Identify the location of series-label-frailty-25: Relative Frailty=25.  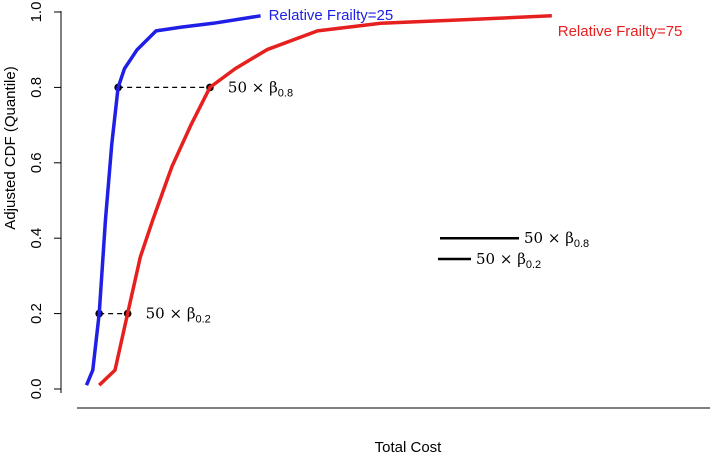
(331, 15).